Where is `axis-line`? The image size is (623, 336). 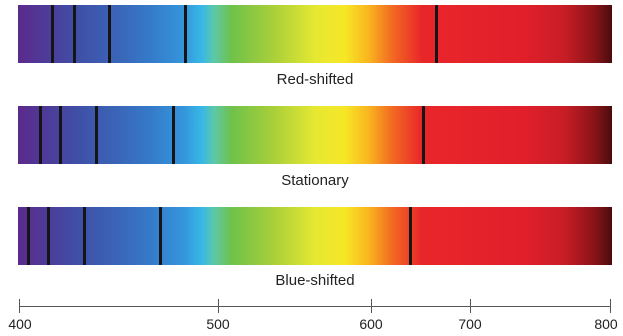
axis-line is located at coordinates (315, 306).